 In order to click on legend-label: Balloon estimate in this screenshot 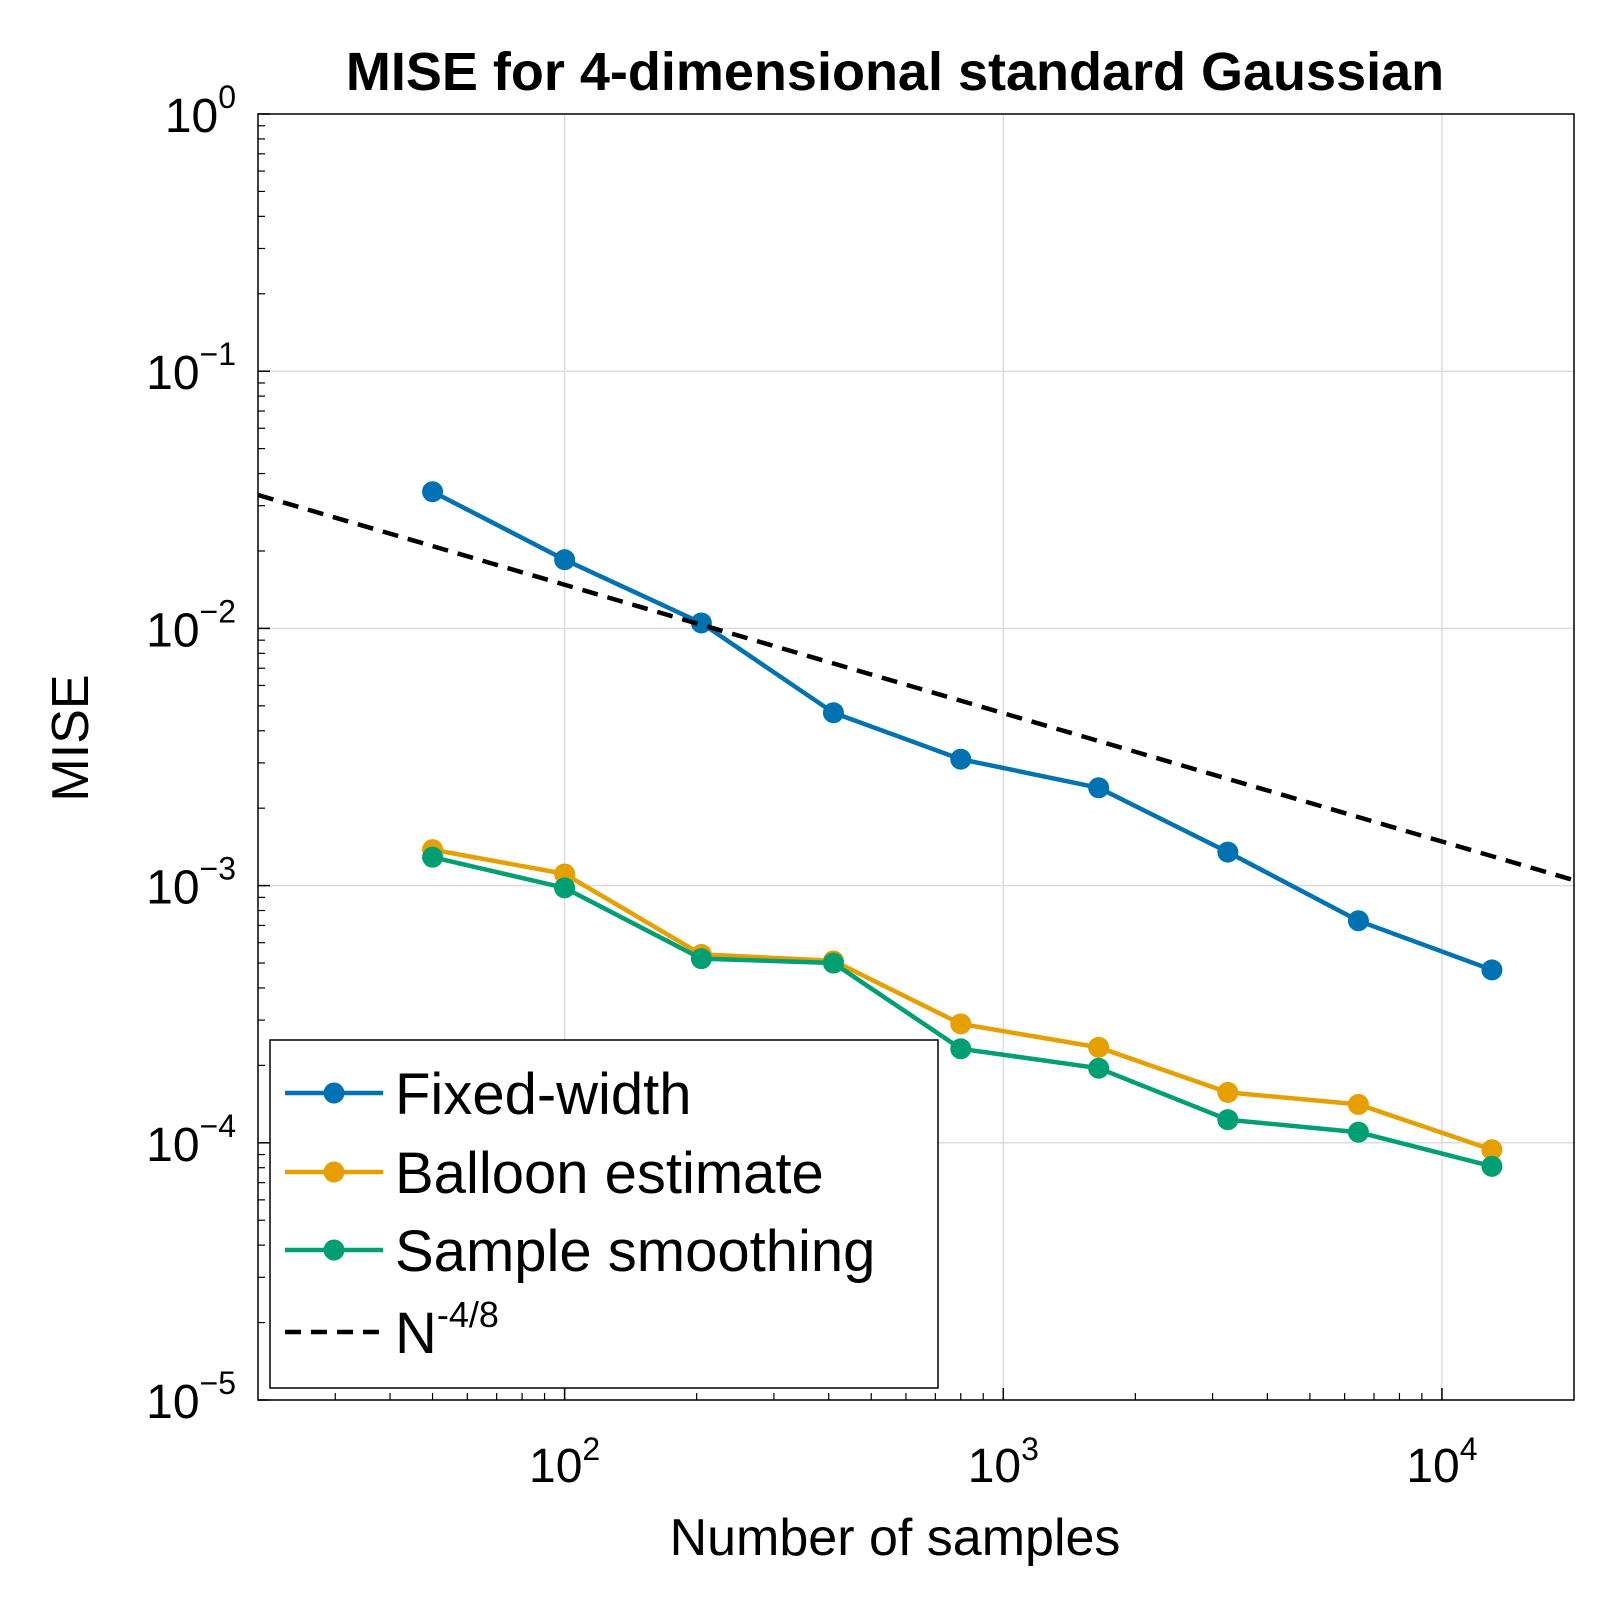, I will do `click(609, 1173)`.